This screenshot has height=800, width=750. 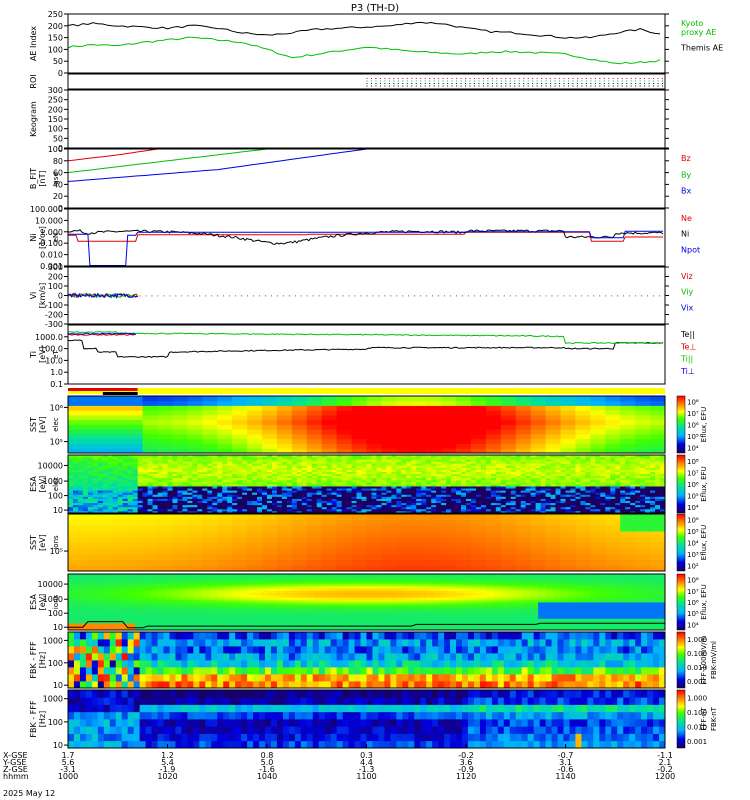 What do you see at coordinates (693, 437) in the screenshot?
I see `colorbar-tick-label: 10⁵` at bounding box center [693, 437].